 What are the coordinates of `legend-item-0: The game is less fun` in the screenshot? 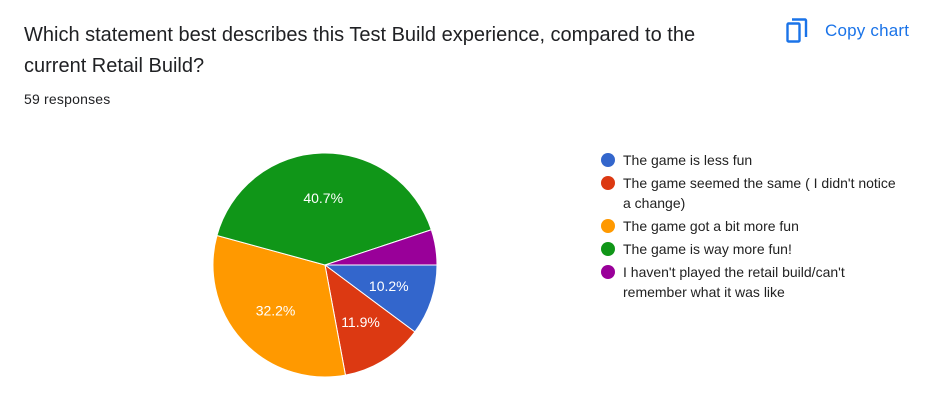 It's located at (751, 160).